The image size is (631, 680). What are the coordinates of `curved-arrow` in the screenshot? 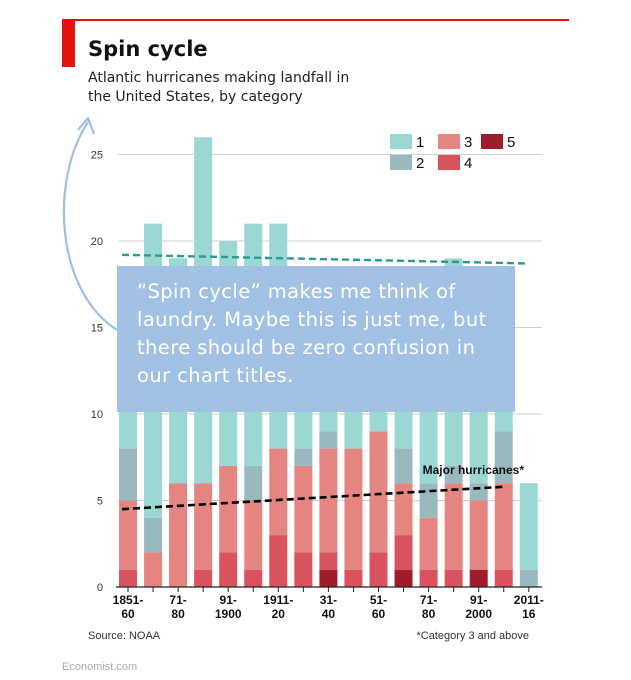 It's located at (90, 226).